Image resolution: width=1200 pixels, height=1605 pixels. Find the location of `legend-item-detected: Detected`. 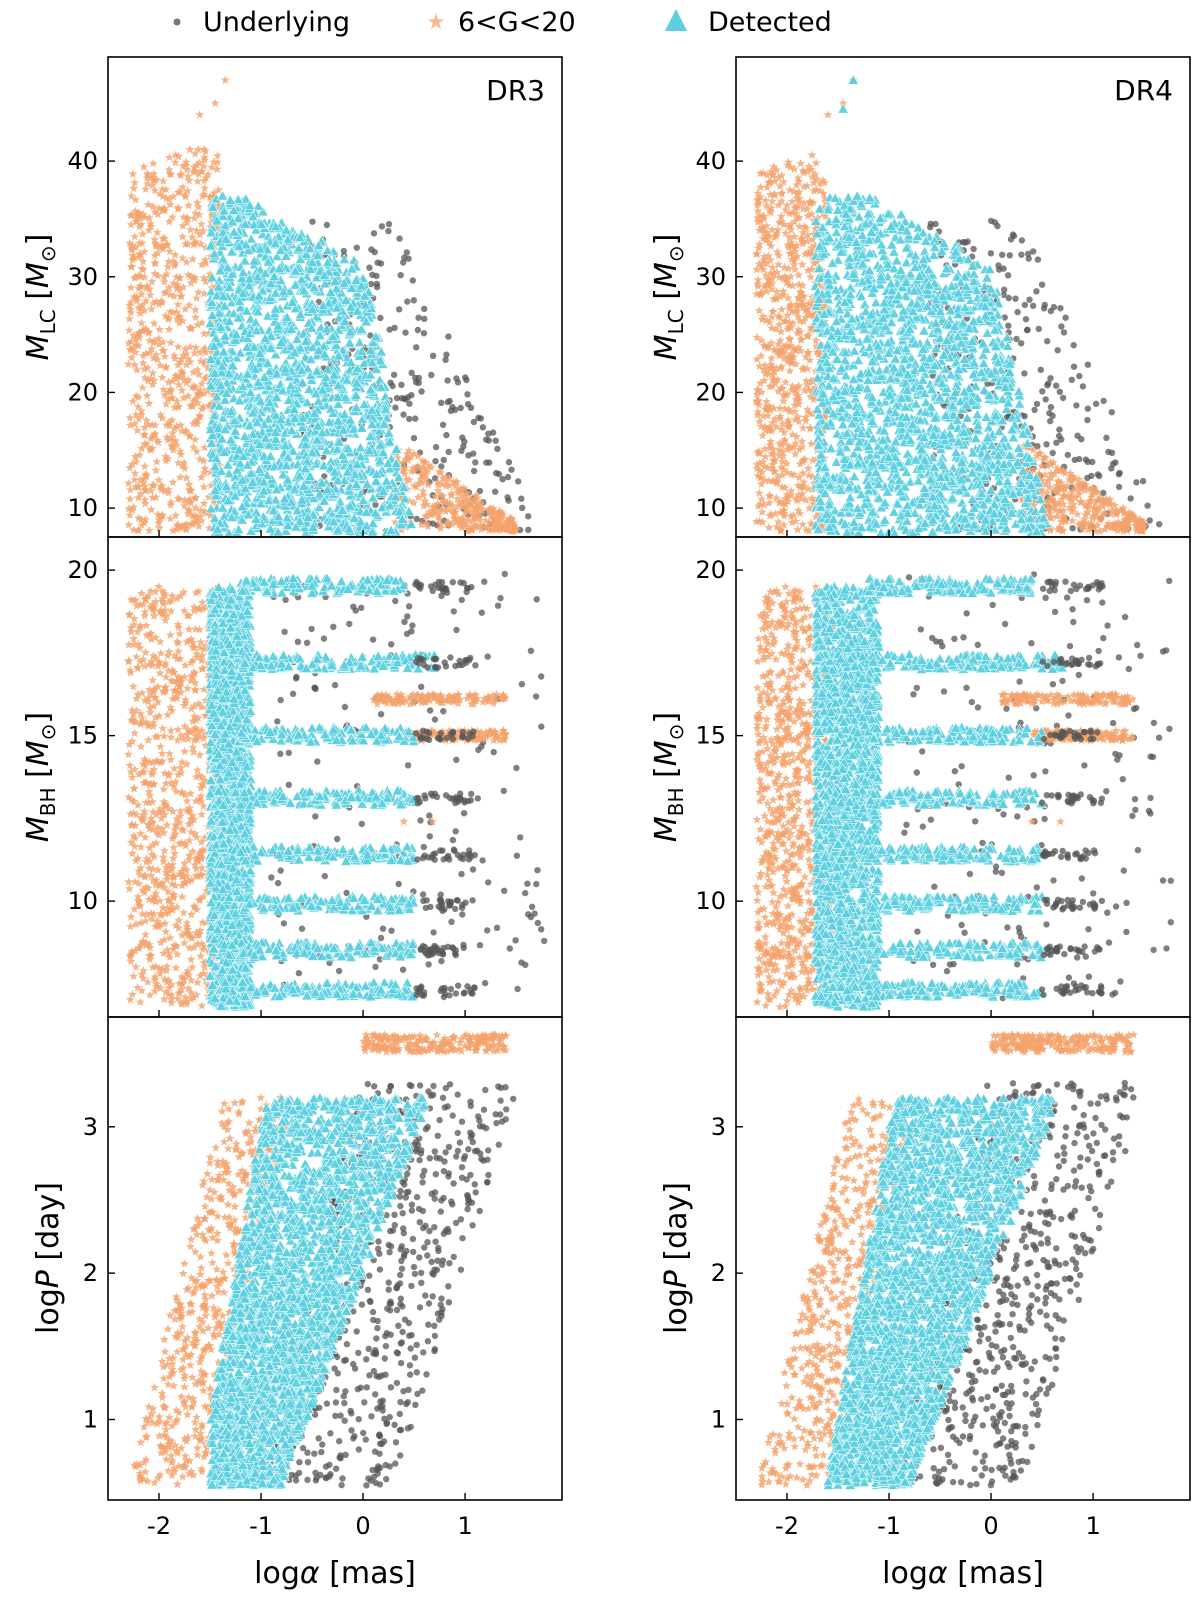

legend-item-detected: Detected is located at coordinates (748, 22).